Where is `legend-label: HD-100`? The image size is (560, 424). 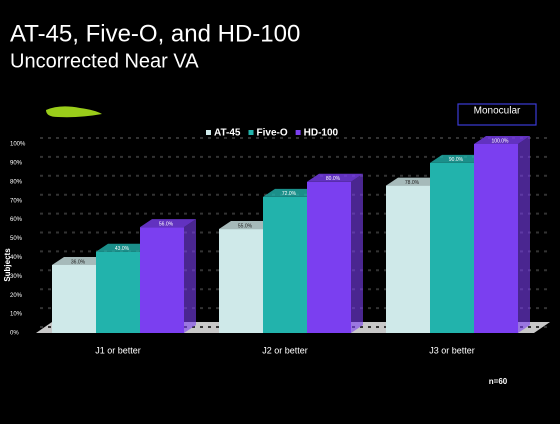
legend-label: HD-100 is located at coordinates (321, 133).